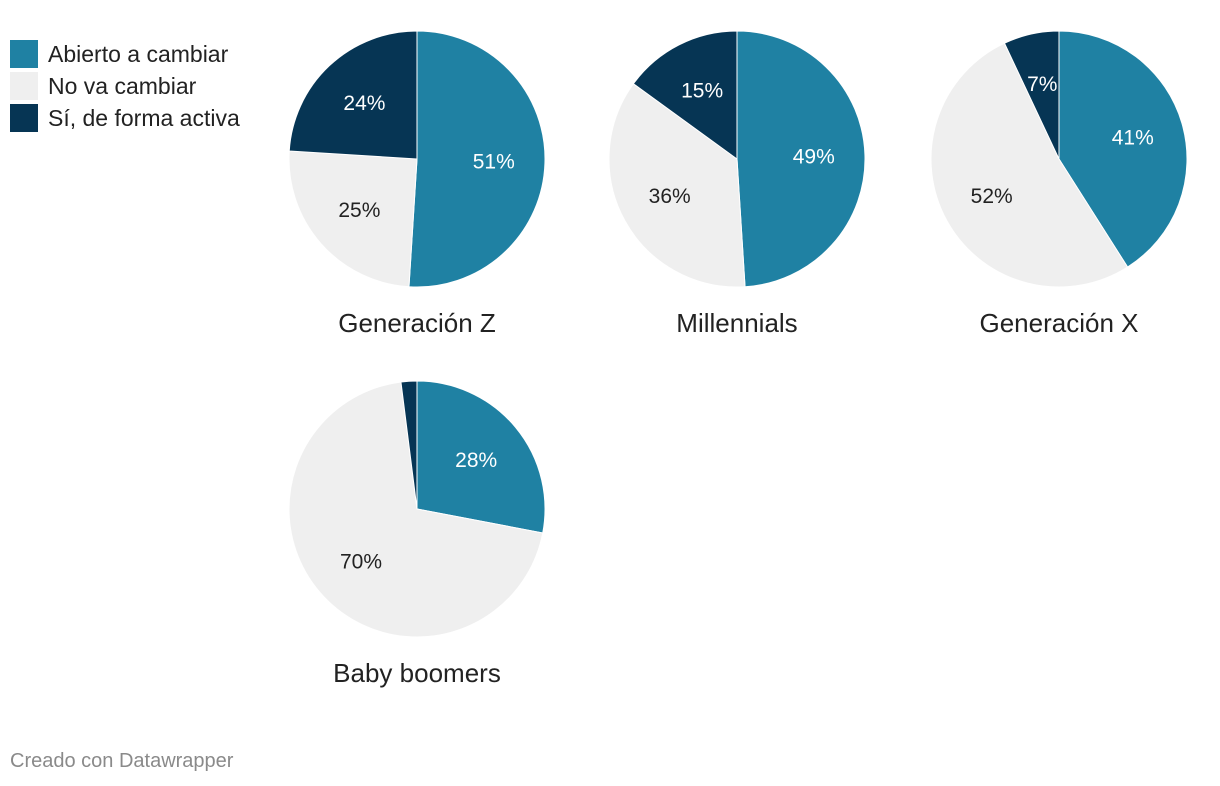 The image size is (1220, 786). I want to click on pie-title: Baby boomers, so click(417, 673).